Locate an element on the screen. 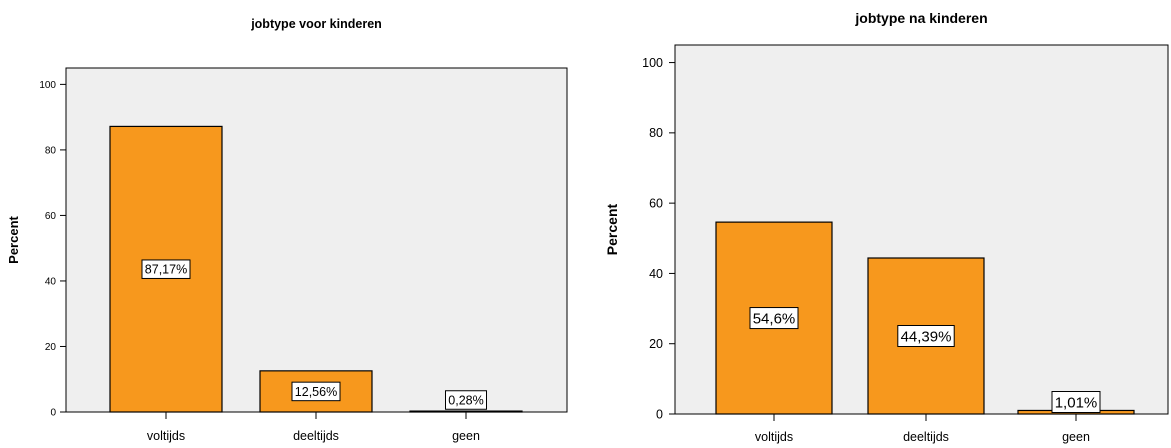 The height and width of the screenshot is (448, 1171). data-label-geen: 1,01% is located at coordinates (1076, 402).